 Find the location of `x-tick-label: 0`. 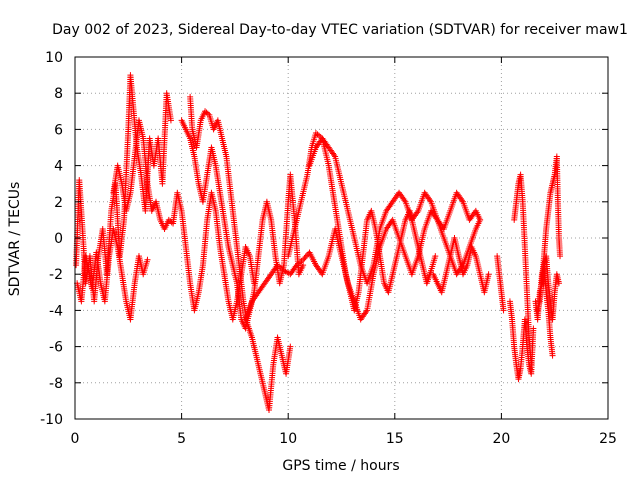

x-tick-label: 0 is located at coordinates (75, 439).